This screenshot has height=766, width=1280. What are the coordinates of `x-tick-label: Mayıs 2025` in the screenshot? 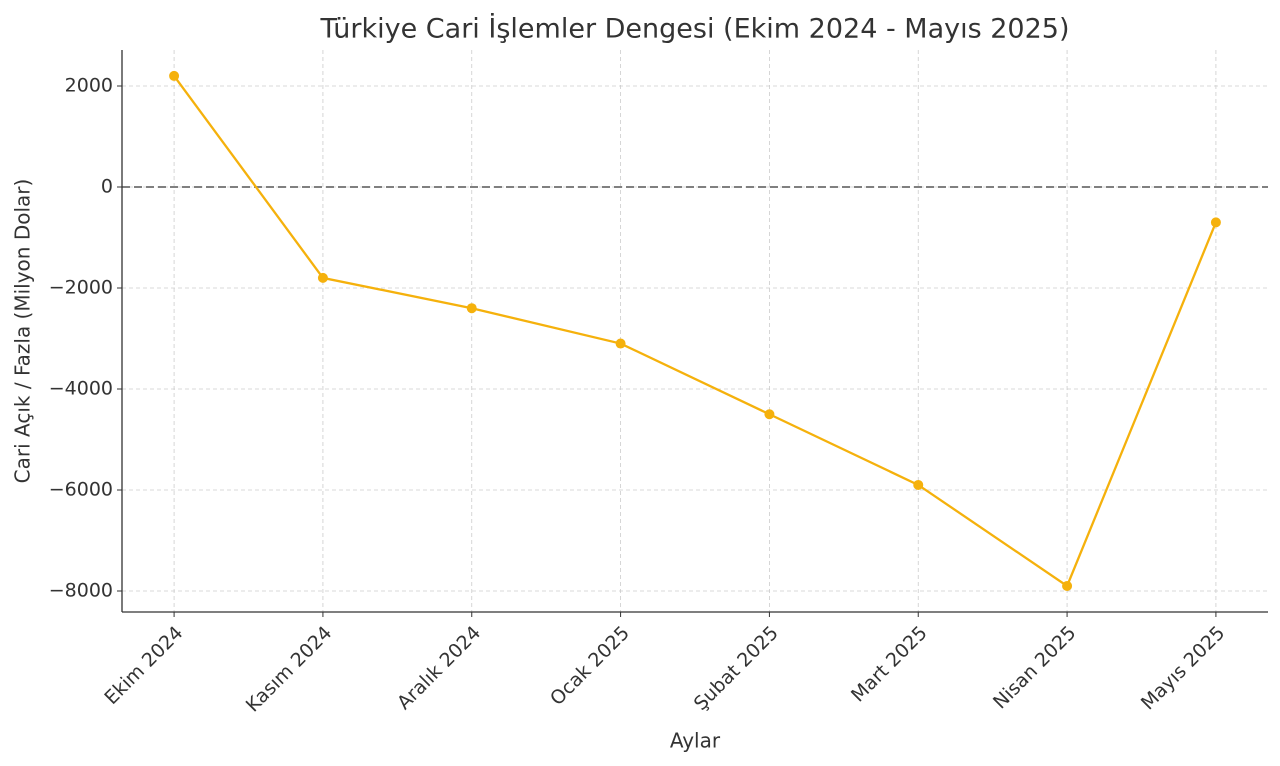 It's located at (1183, 668).